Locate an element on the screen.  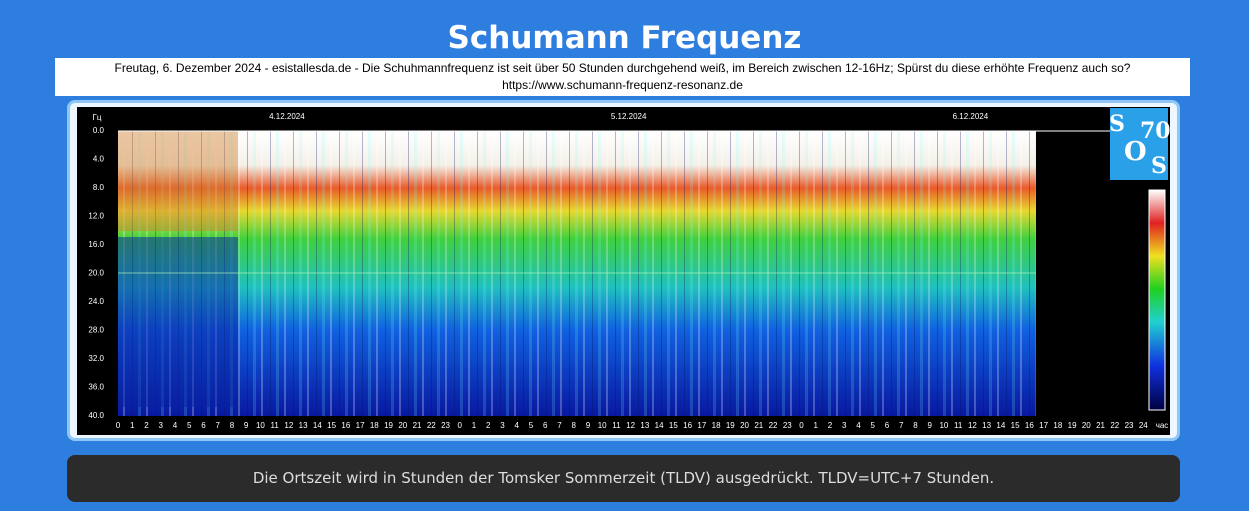
y-label: 32.0 is located at coordinates (96, 358).